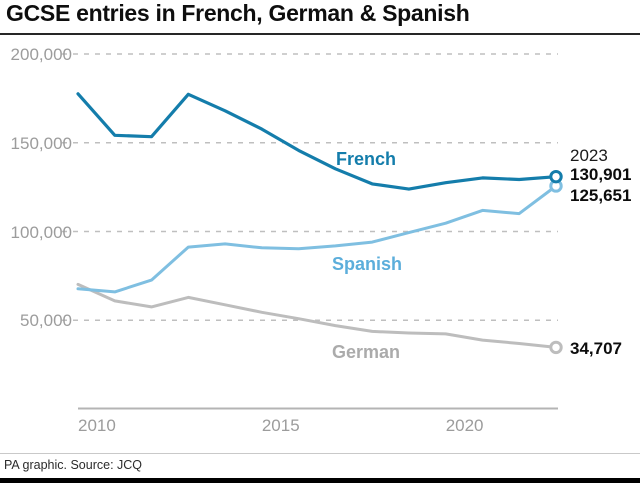 This screenshot has height=484, width=640. I want to click on german-end-marker, so click(556, 347).